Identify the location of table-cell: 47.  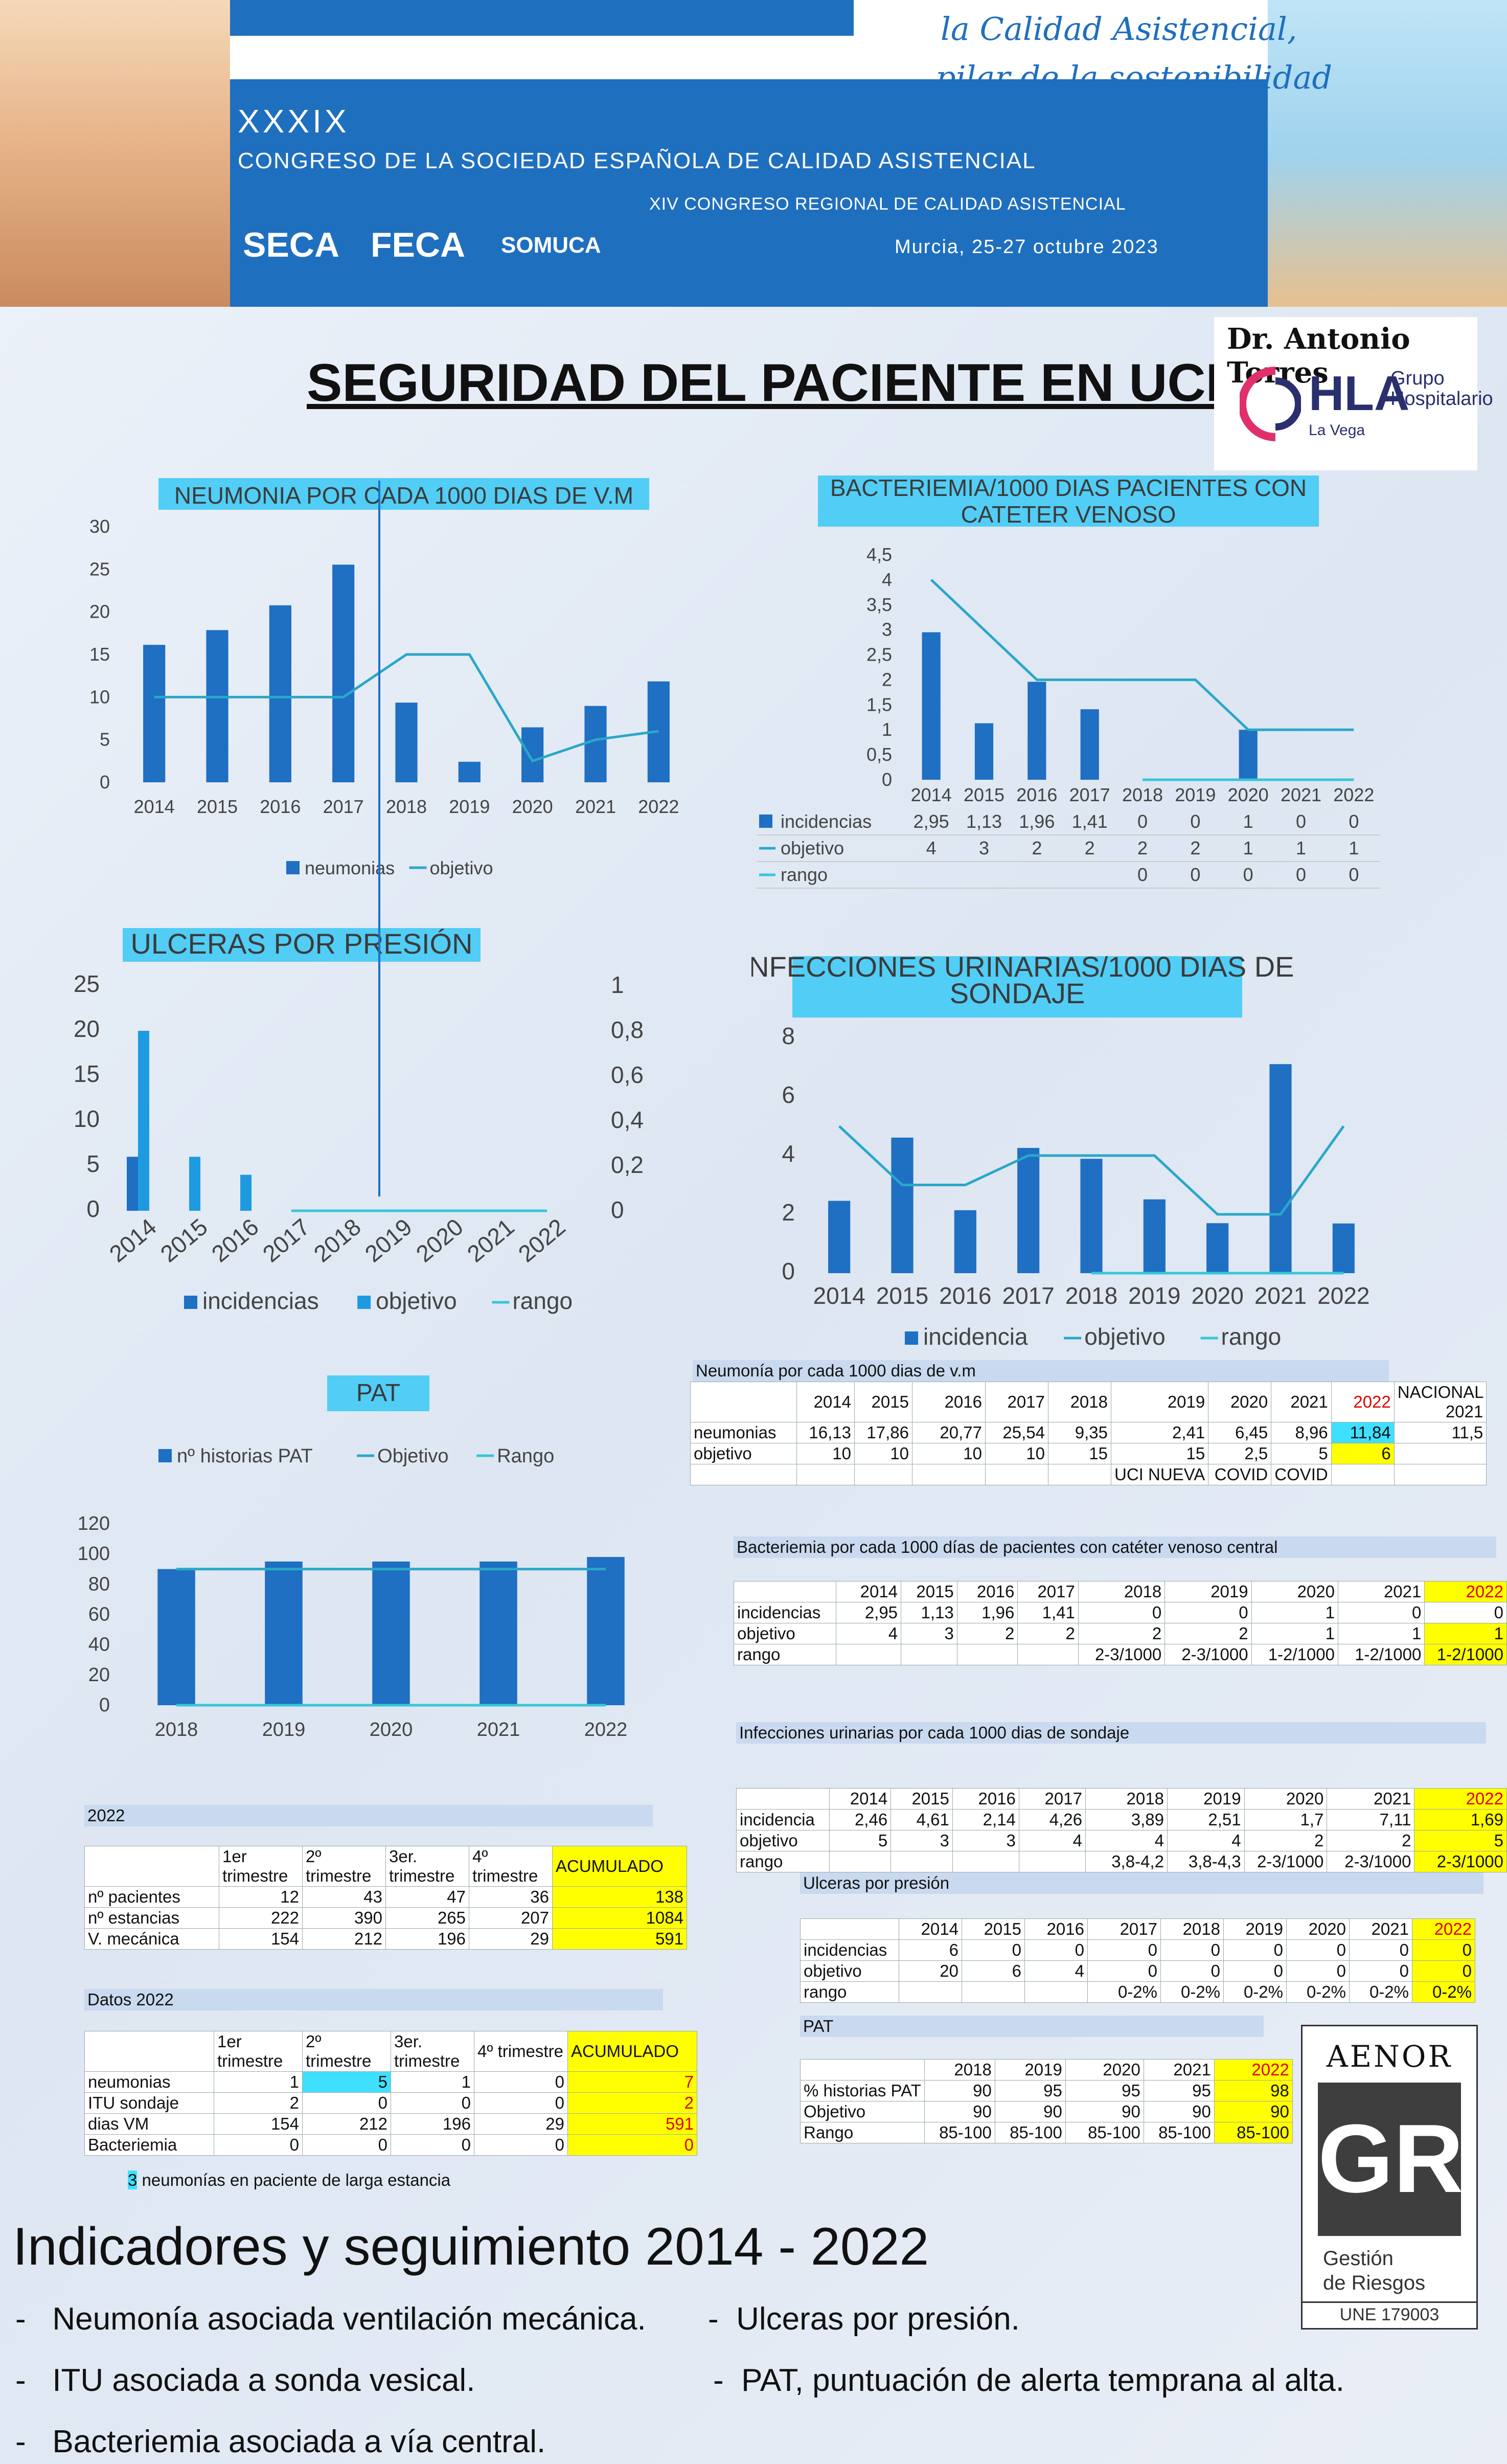
(427, 1897).